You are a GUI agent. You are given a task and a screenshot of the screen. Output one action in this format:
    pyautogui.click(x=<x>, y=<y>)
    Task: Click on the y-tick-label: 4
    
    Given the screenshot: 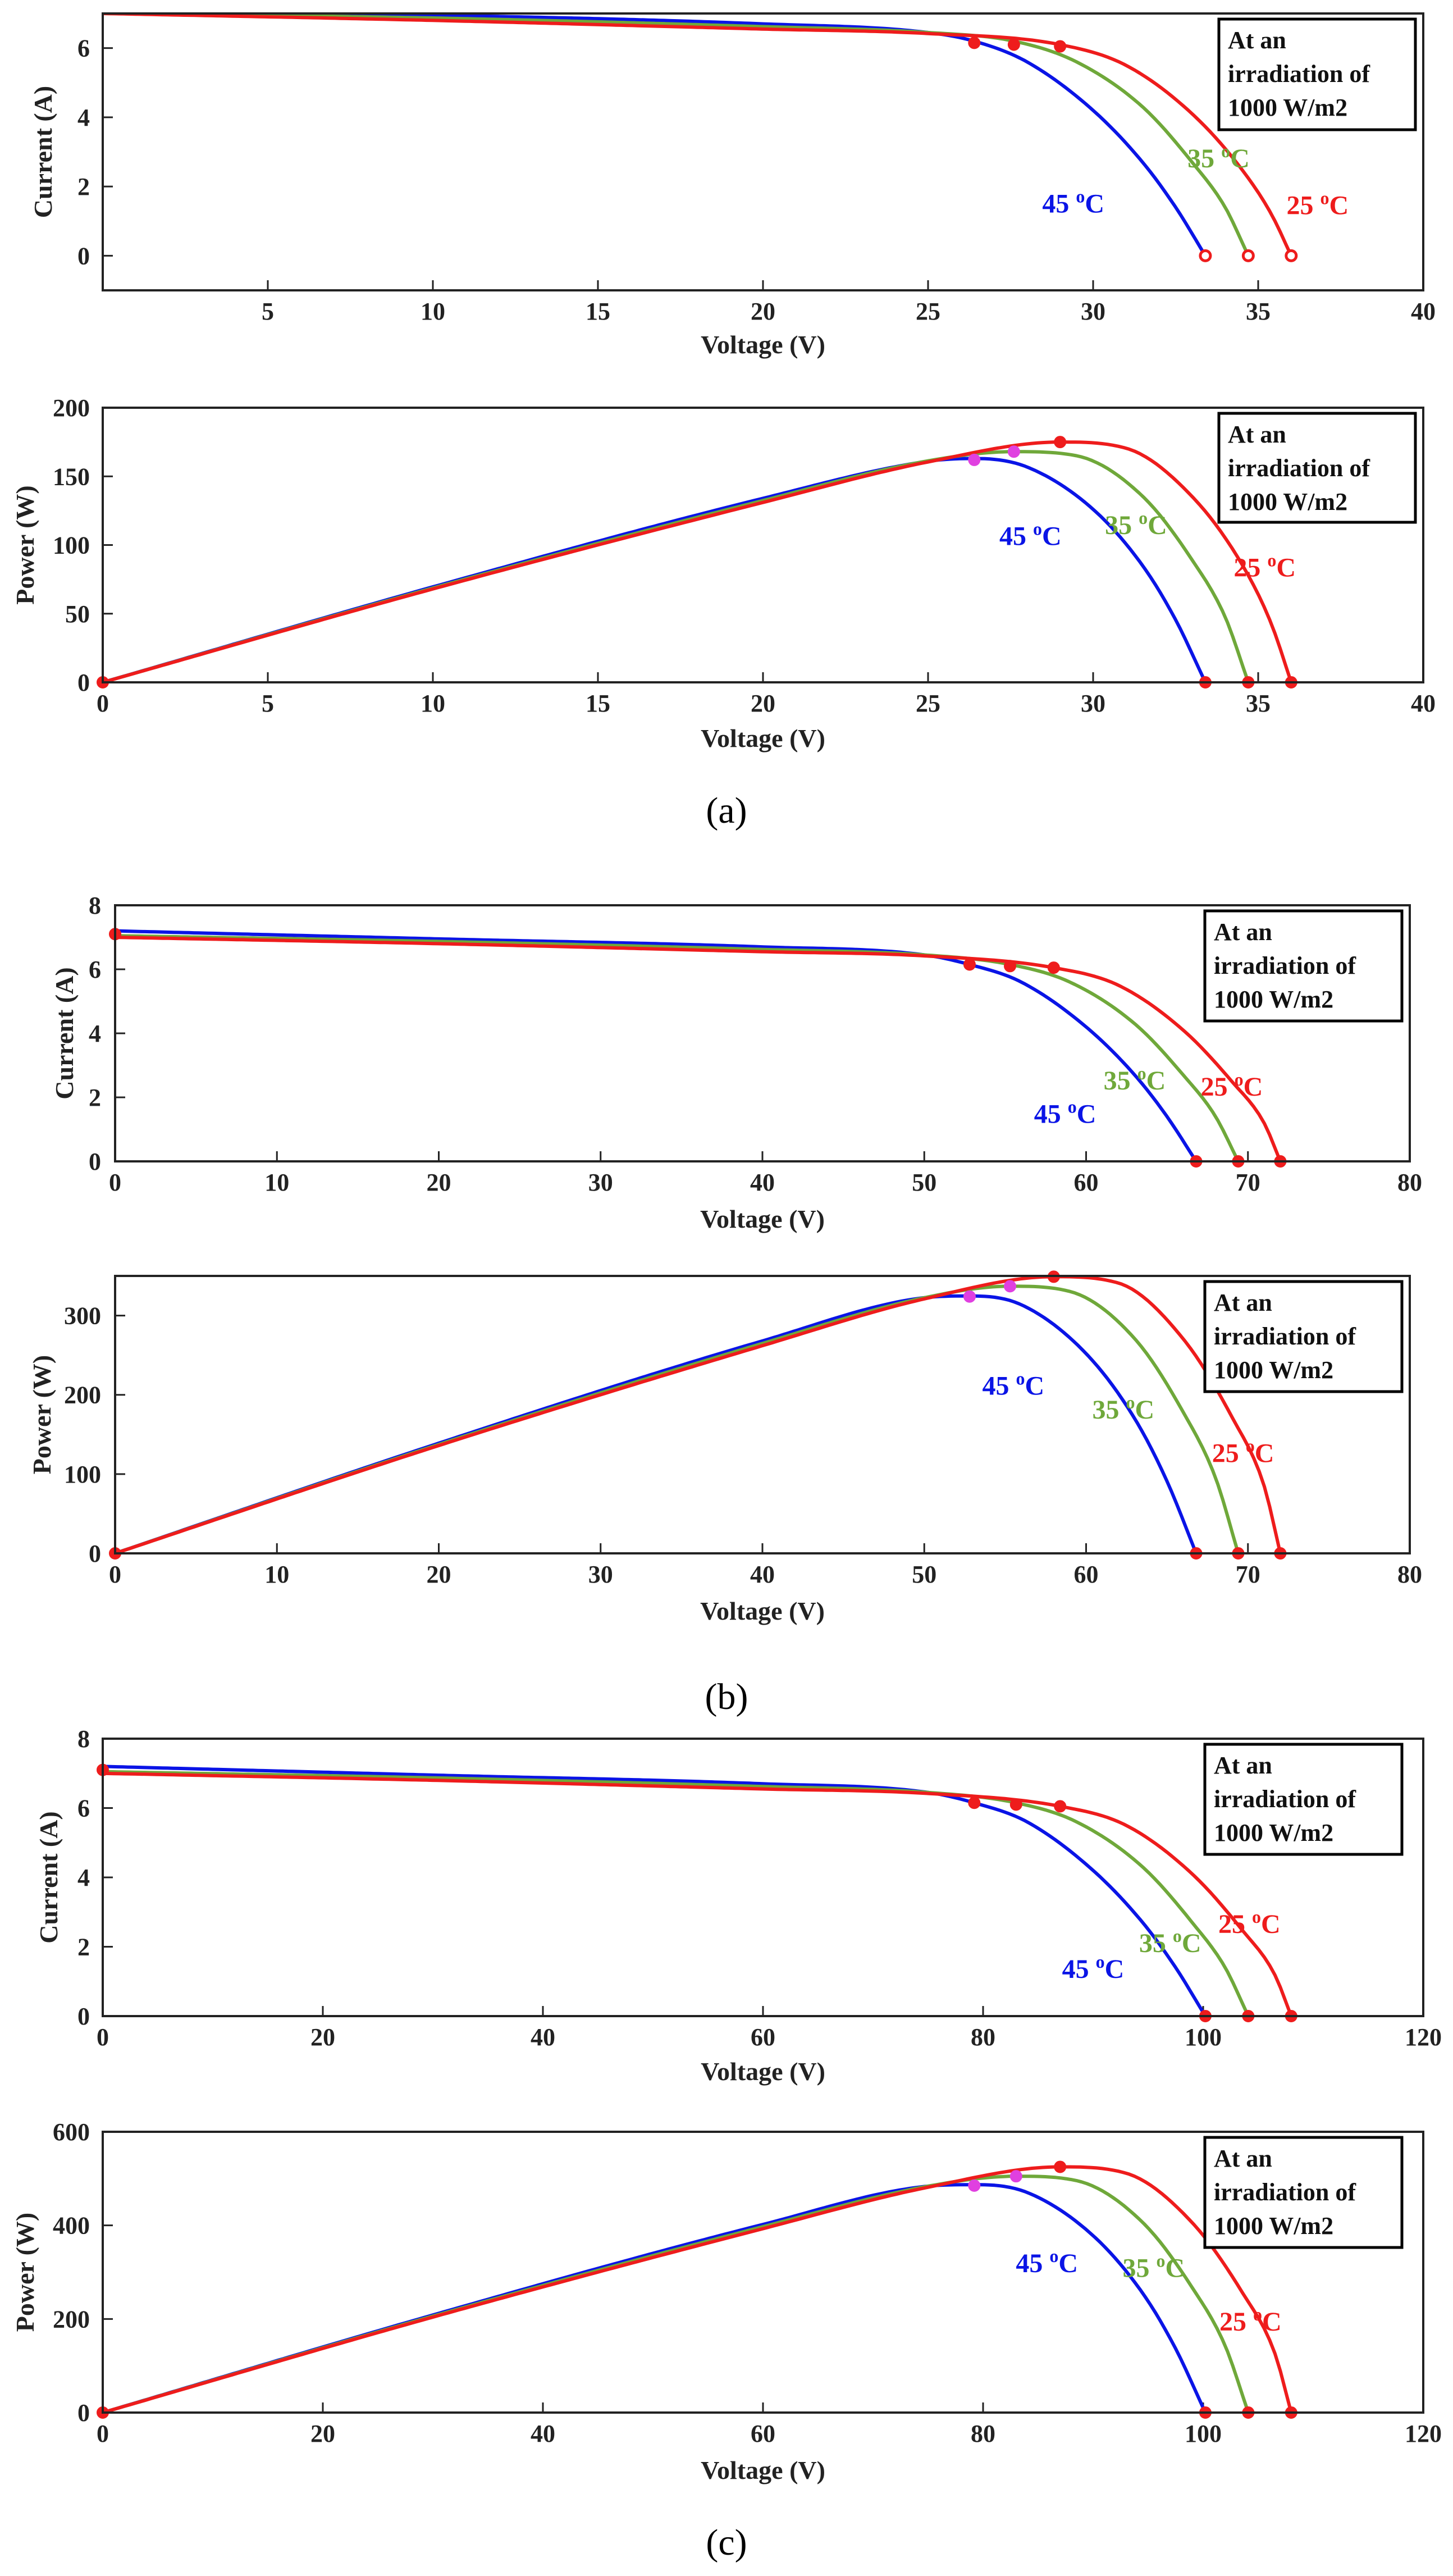 What is the action you would take?
    pyautogui.click(x=95, y=1033)
    